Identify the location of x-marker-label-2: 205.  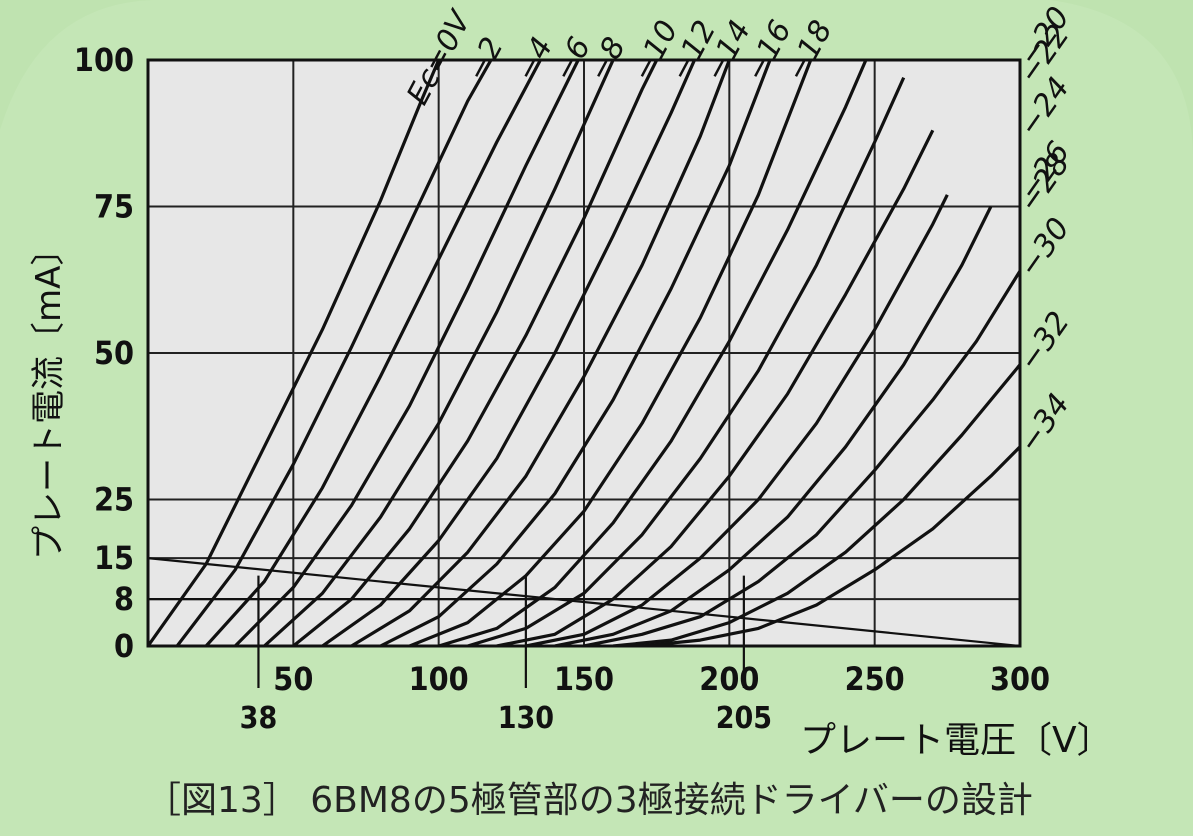
(744, 718).